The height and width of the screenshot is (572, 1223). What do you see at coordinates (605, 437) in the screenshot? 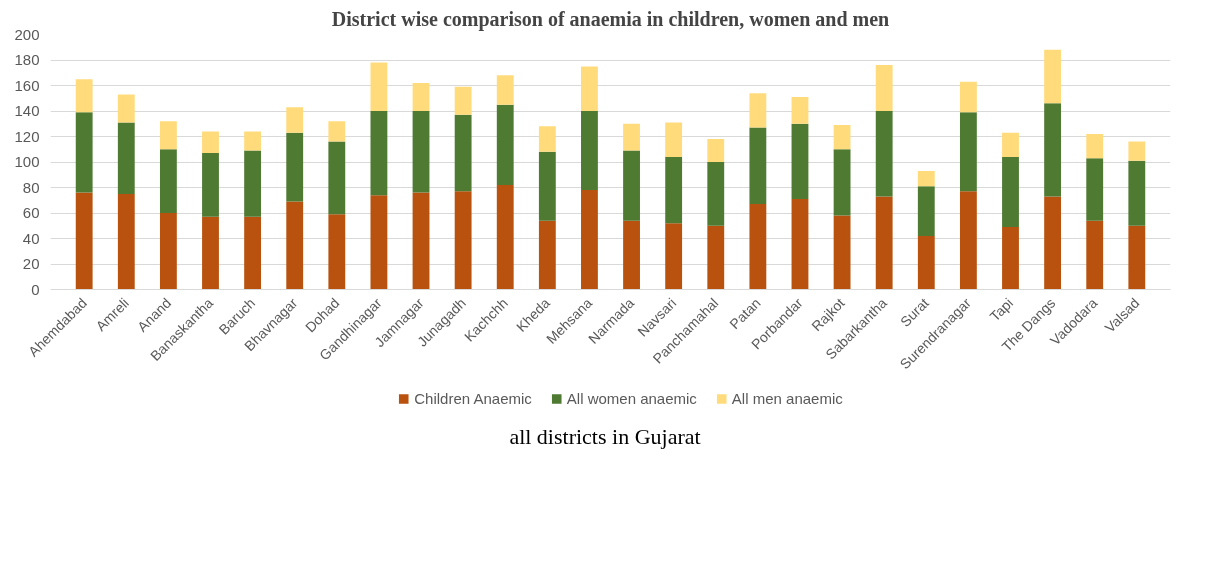
I see `text: all districts in Gujarat` at bounding box center [605, 437].